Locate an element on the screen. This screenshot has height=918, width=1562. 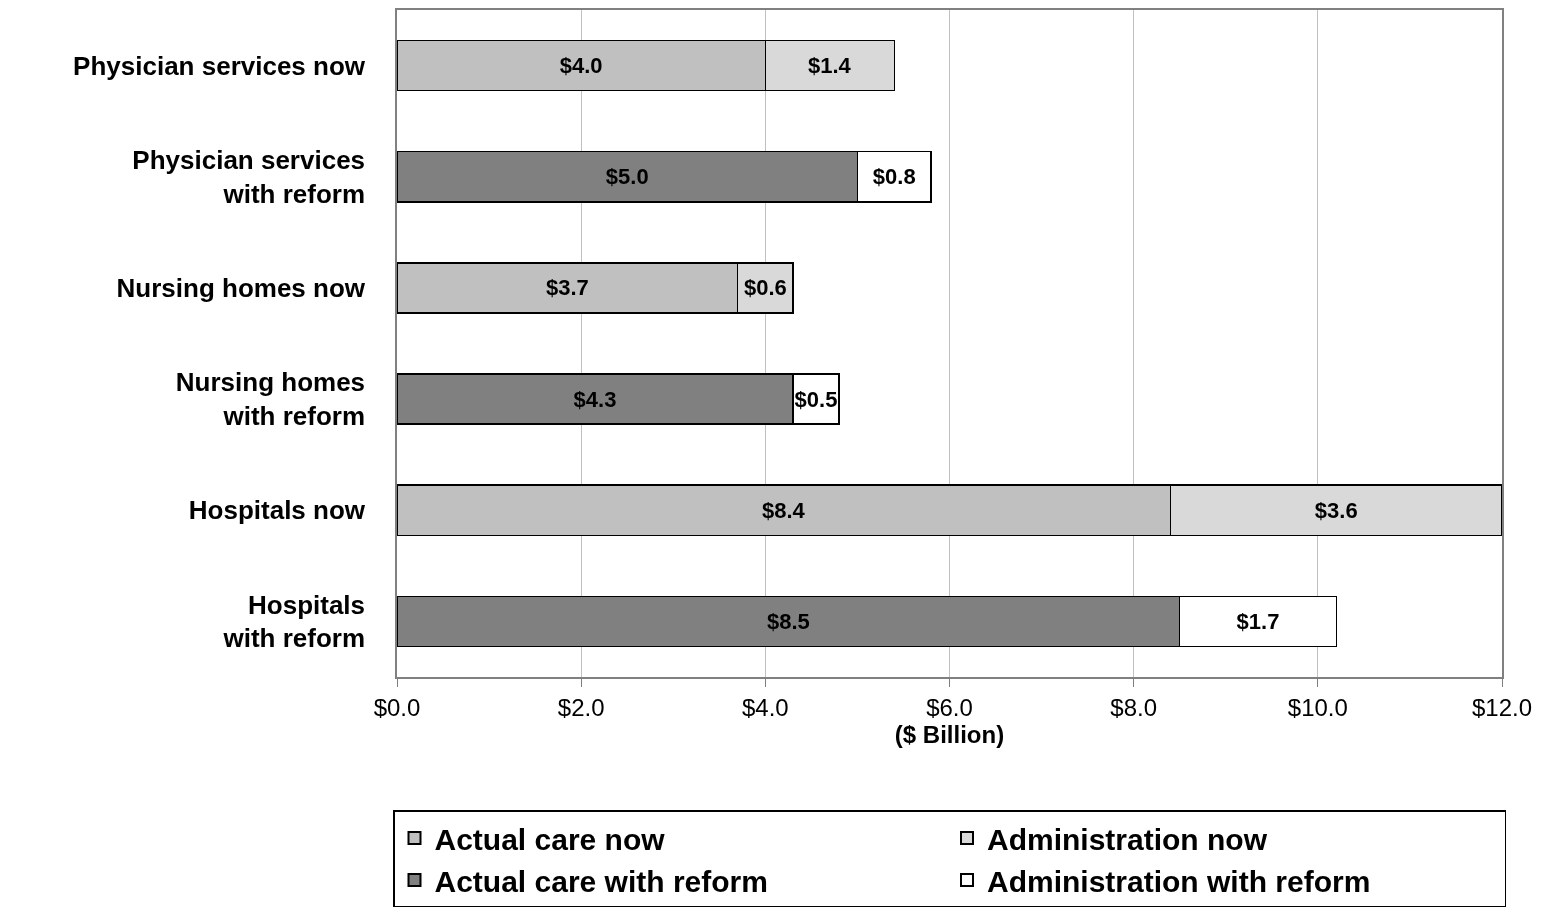
data-label: $4.0 is located at coordinates (581, 66).